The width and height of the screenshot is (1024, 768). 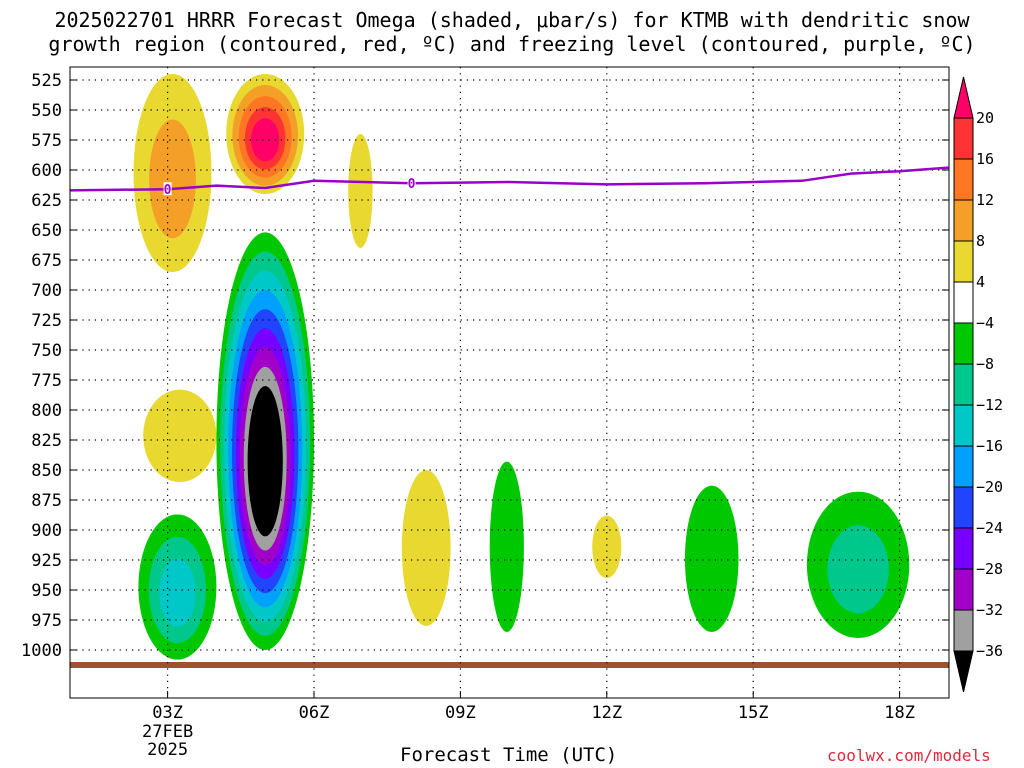 I want to click on colorbar-label: 16, so click(x=985, y=159).